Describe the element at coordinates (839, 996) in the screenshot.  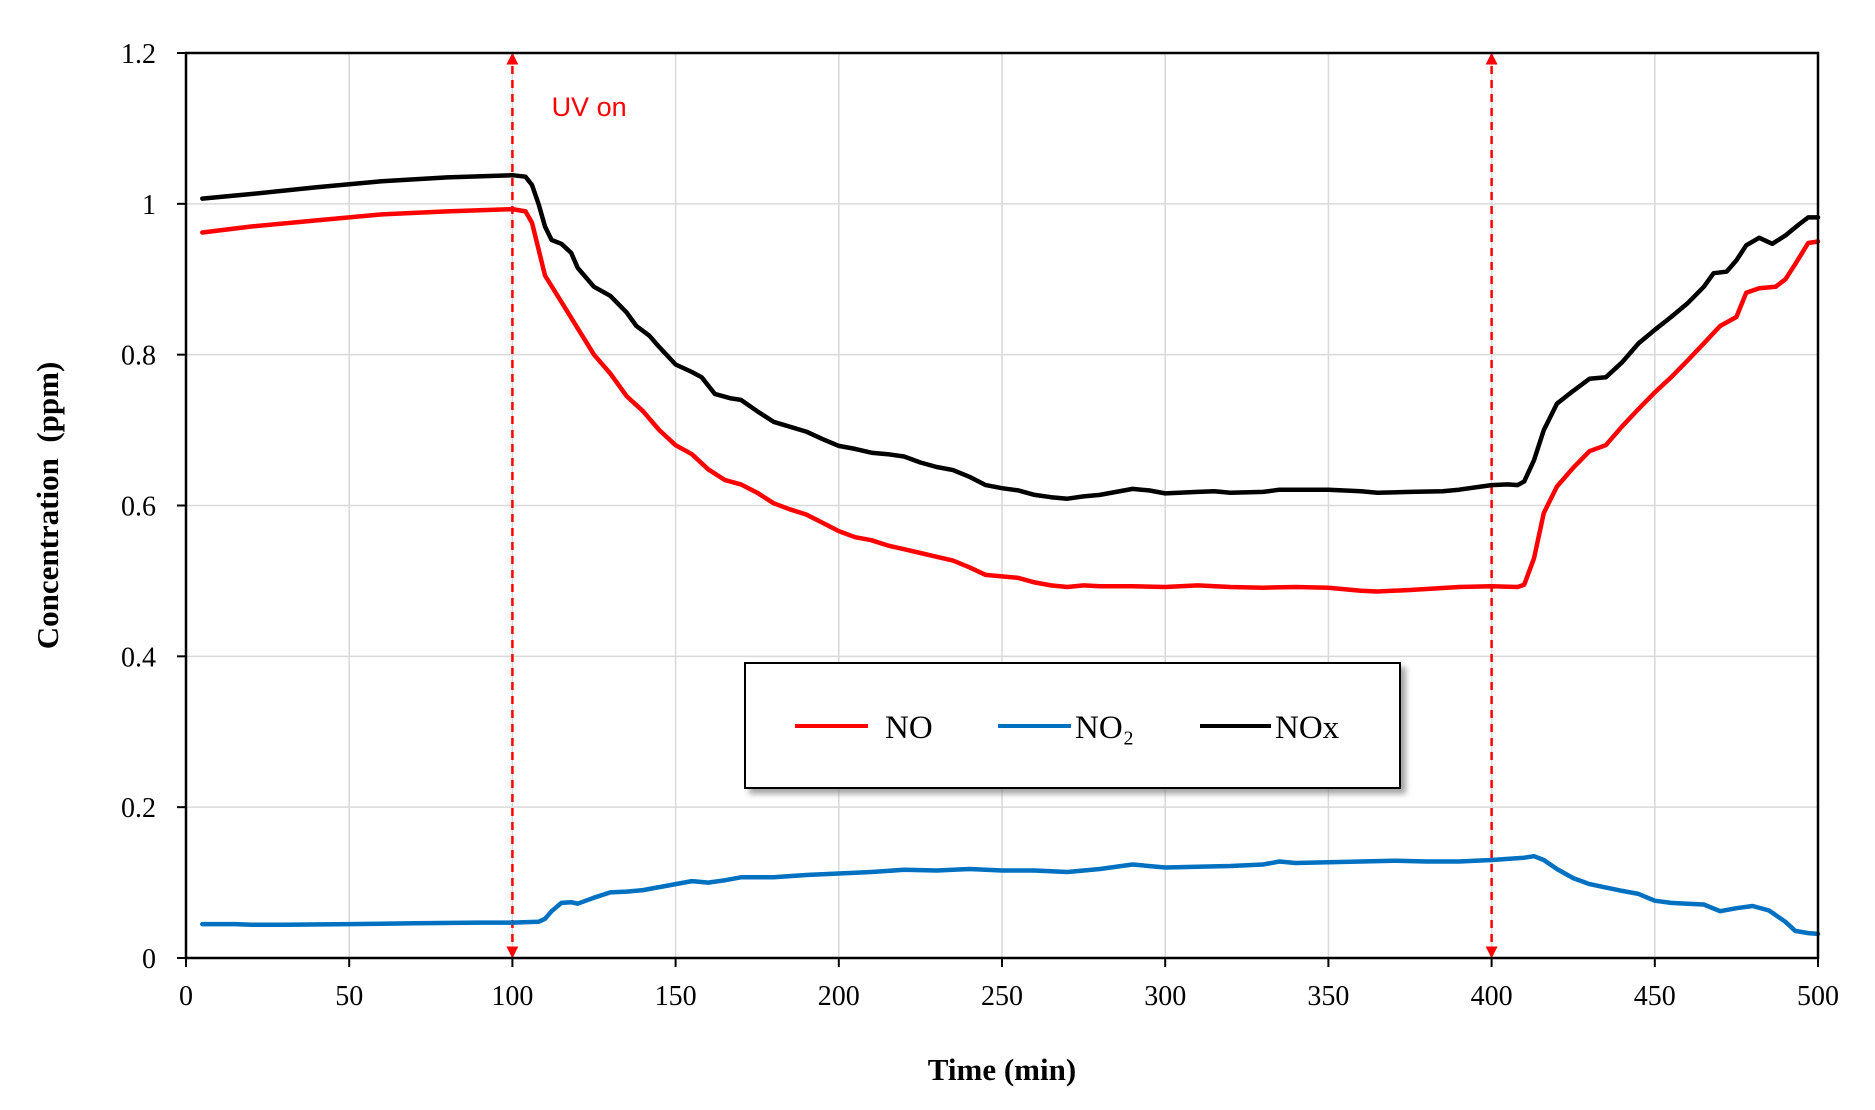
I see `x-tick-label: 200` at that location.